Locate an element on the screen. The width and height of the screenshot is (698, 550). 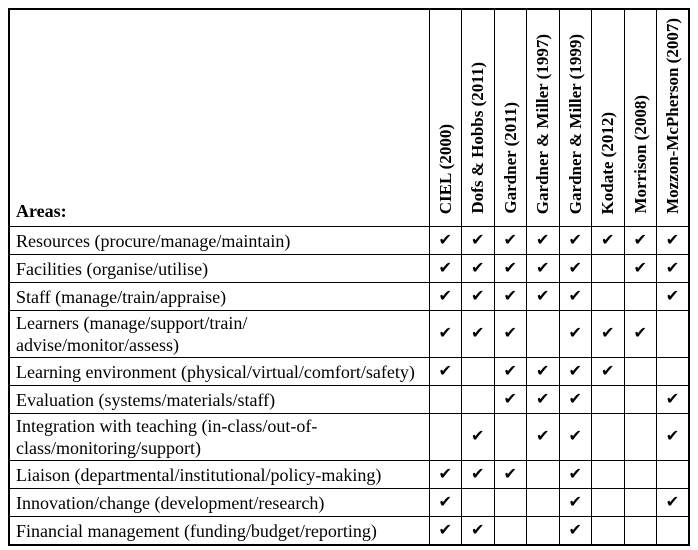
area-row-label-line: Resources (procure/manage/maintain) is located at coordinates (153, 240).